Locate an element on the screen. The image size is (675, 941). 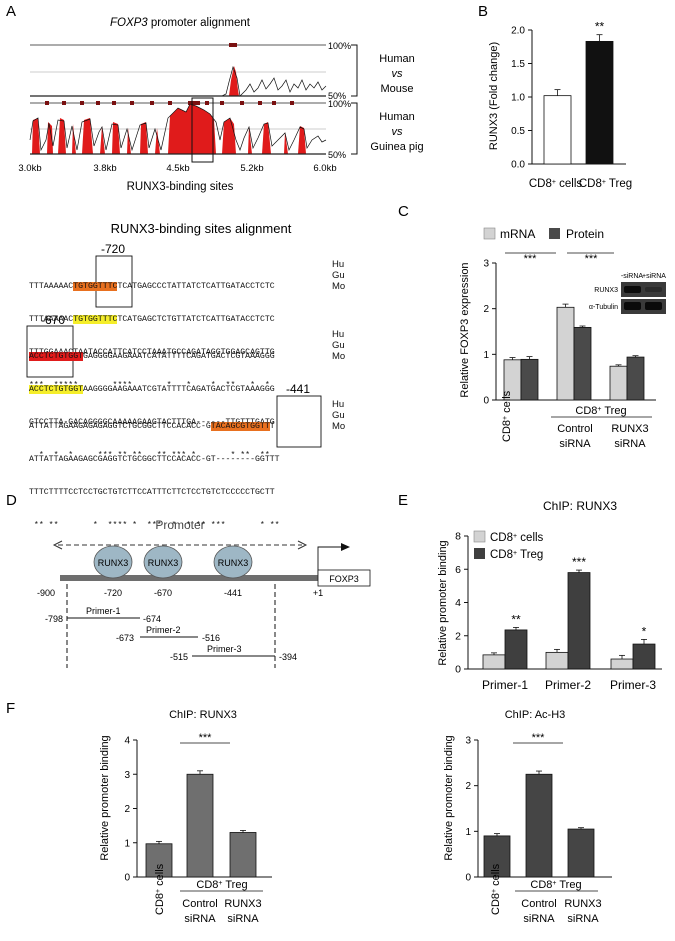
panel-label-b: B is located at coordinates (483, 11).